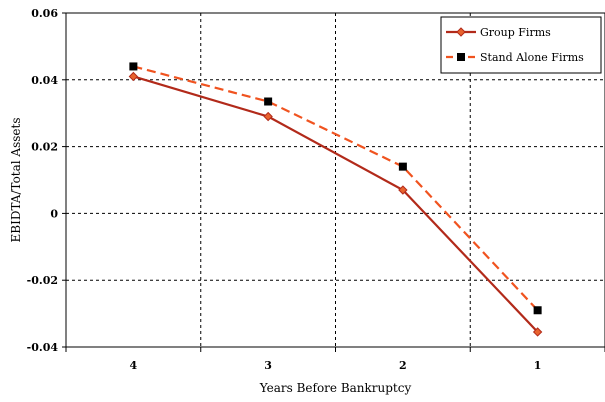 The height and width of the screenshot is (402, 605). Describe the element at coordinates (46, 180) in the screenshot. I see `y-axis-ticks: -0.04 -0.02 0 0.02 0.04 0.06` at that location.